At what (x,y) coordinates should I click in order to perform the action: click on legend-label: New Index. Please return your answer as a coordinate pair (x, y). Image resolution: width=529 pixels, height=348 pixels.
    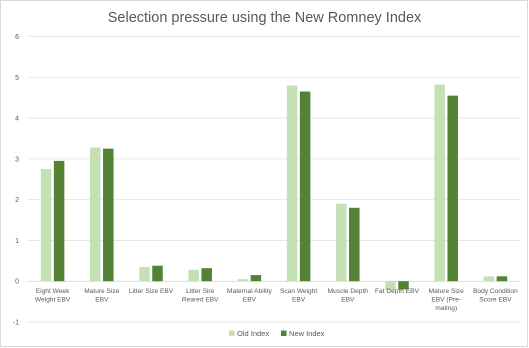
    Looking at the image, I should click on (307, 333).